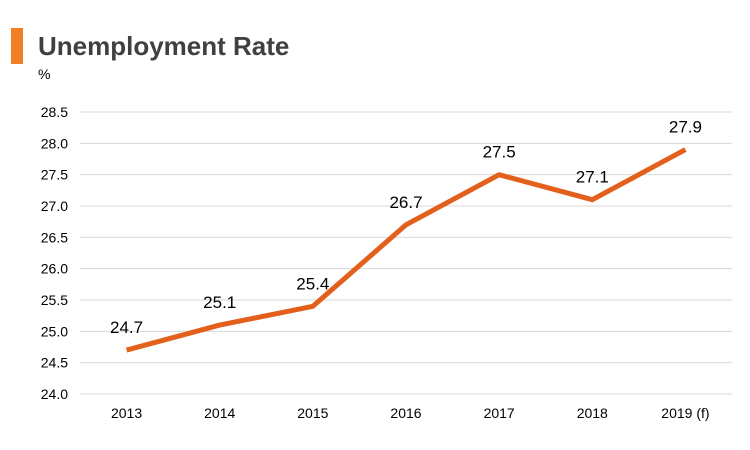  Describe the element at coordinates (54, 300) in the screenshot. I see `y-tick-label: 25.5` at that location.